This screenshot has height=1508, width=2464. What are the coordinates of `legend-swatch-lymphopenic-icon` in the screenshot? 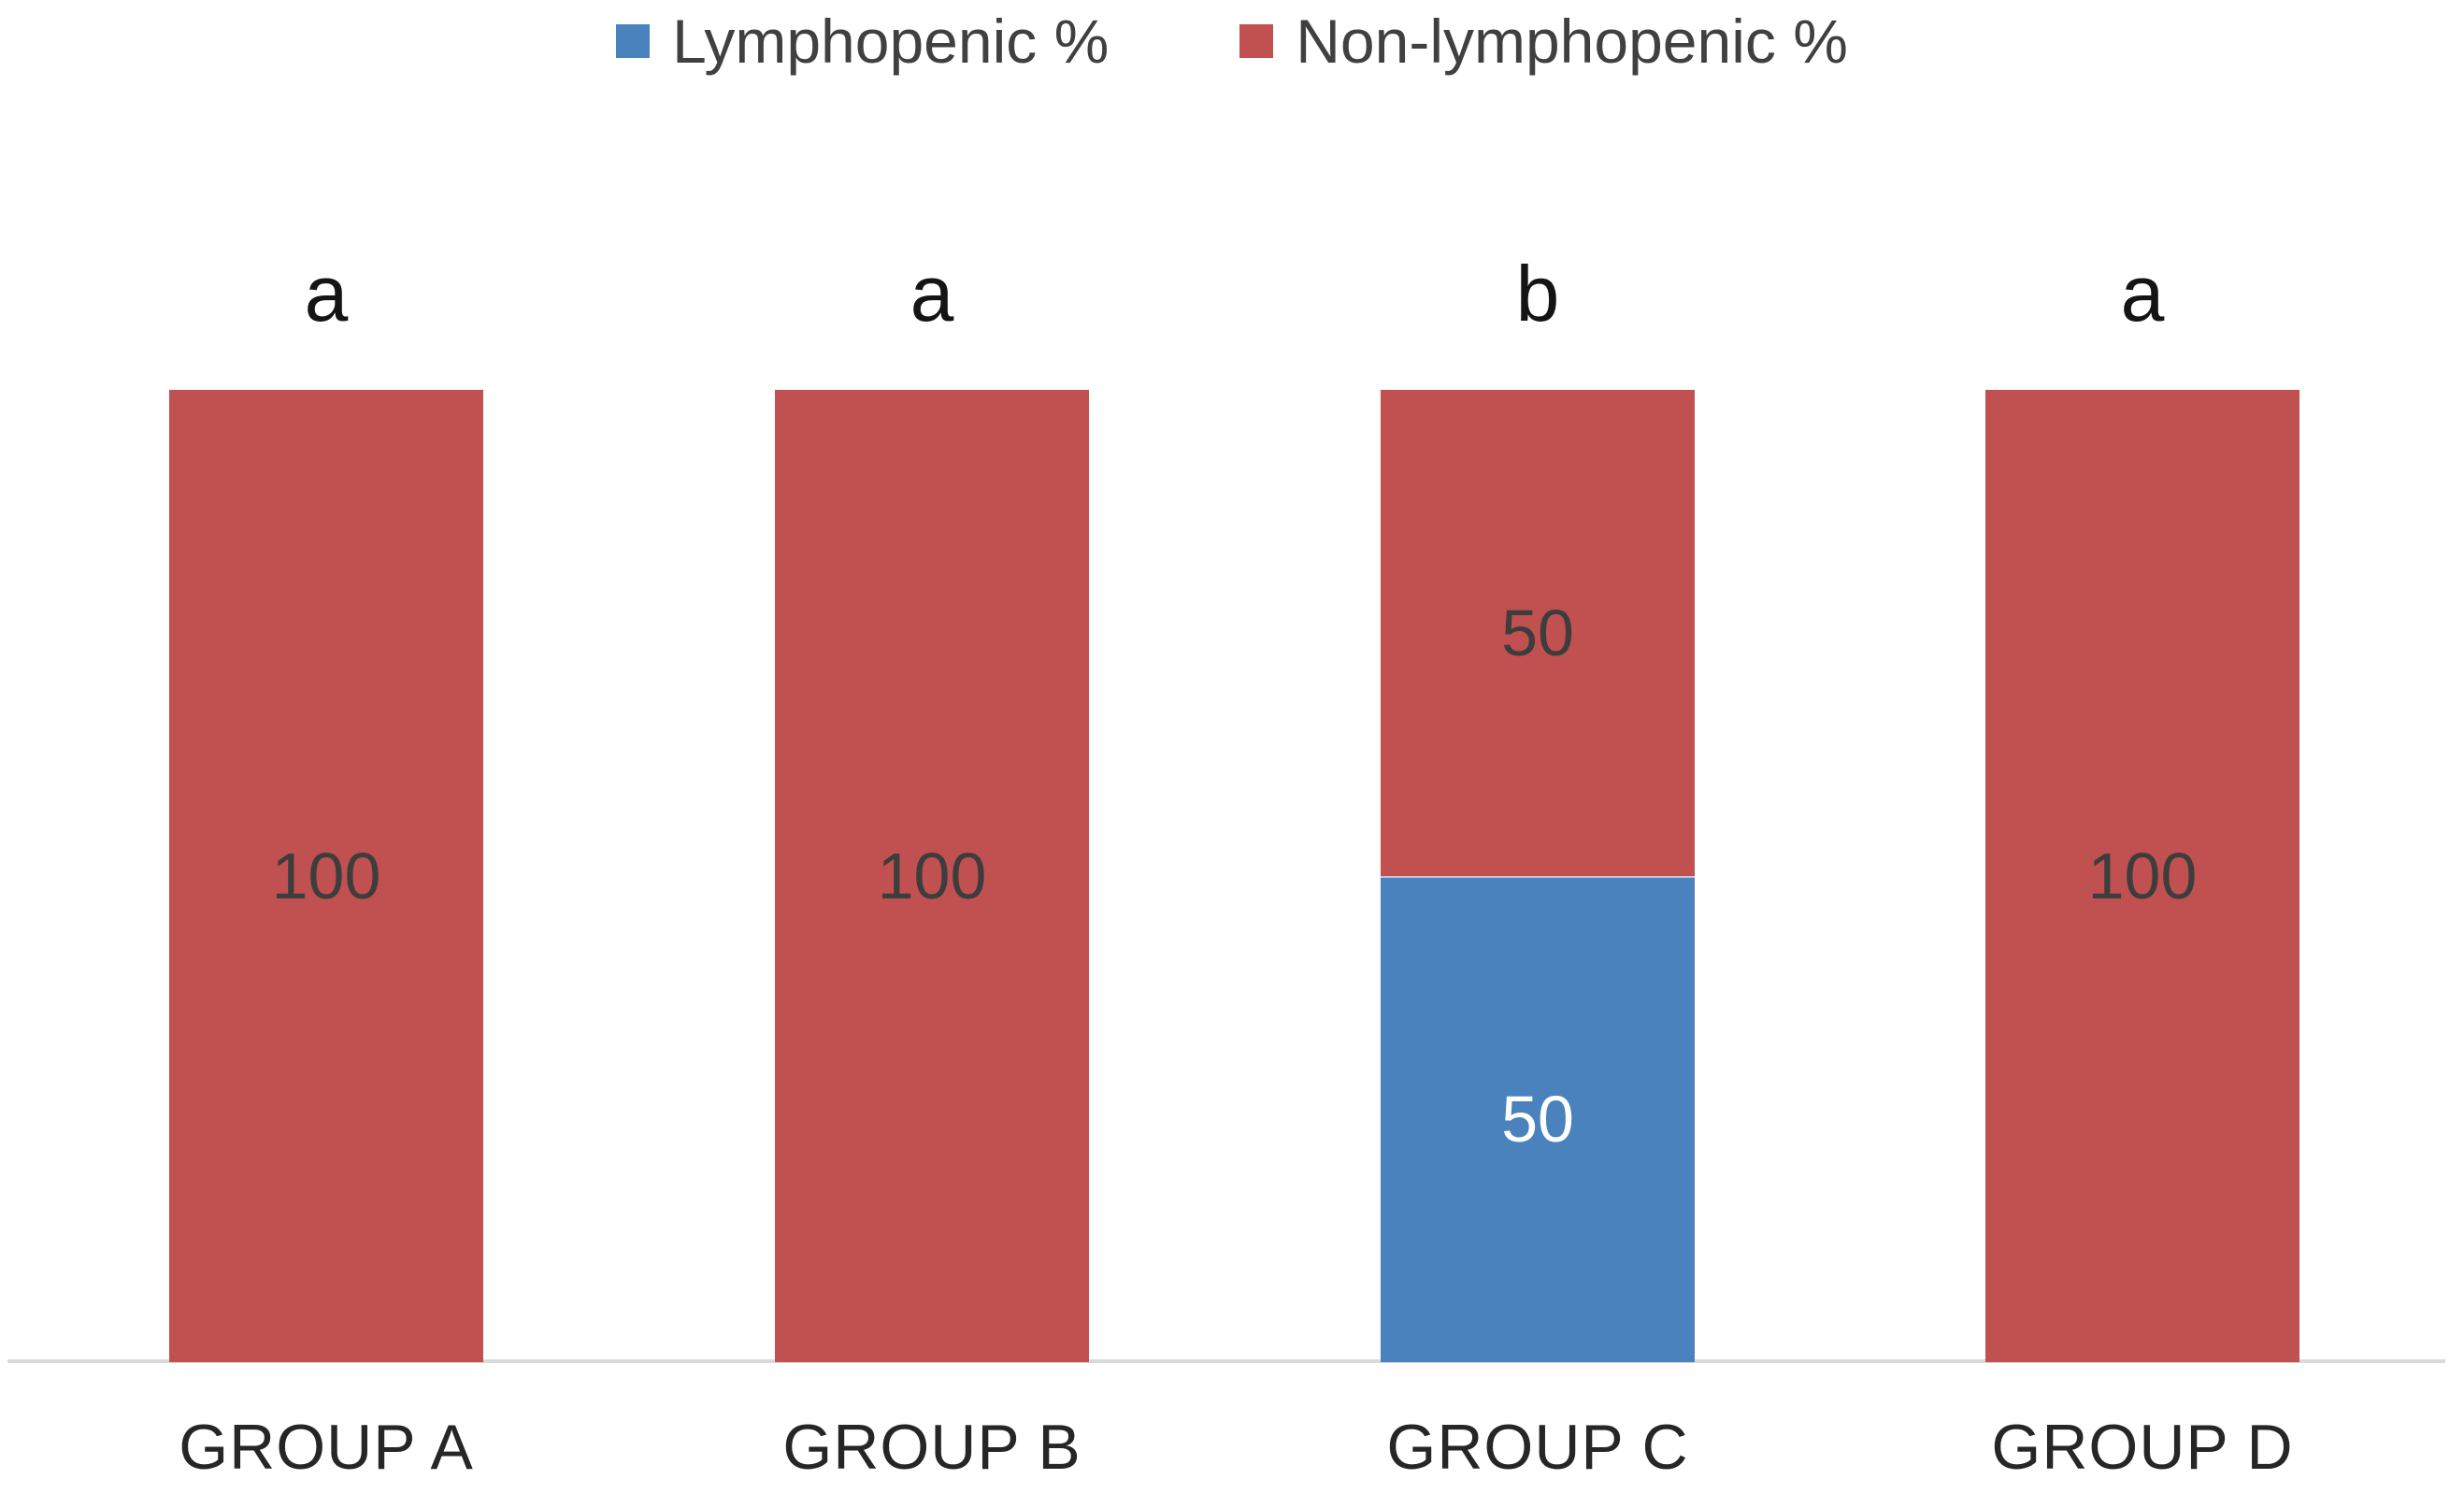 It's located at (633, 41).